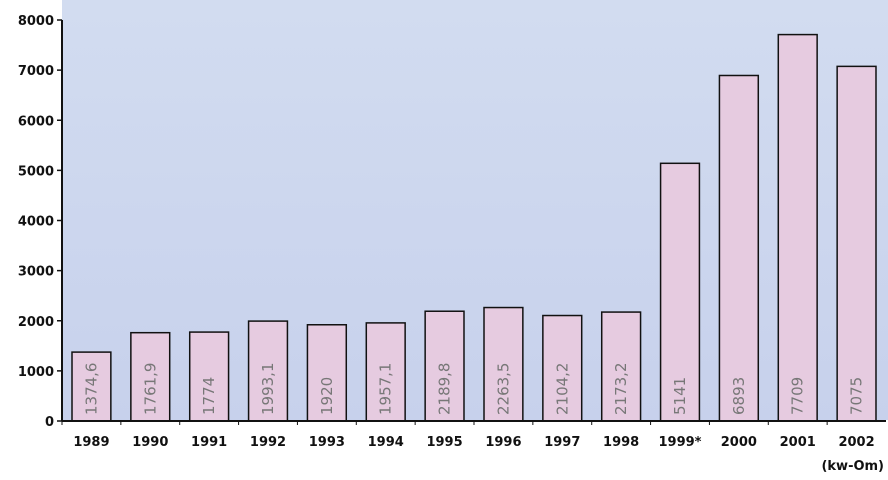 This screenshot has width=888, height=480. I want to click on y-tick-label: 7000, so click(36, 71).